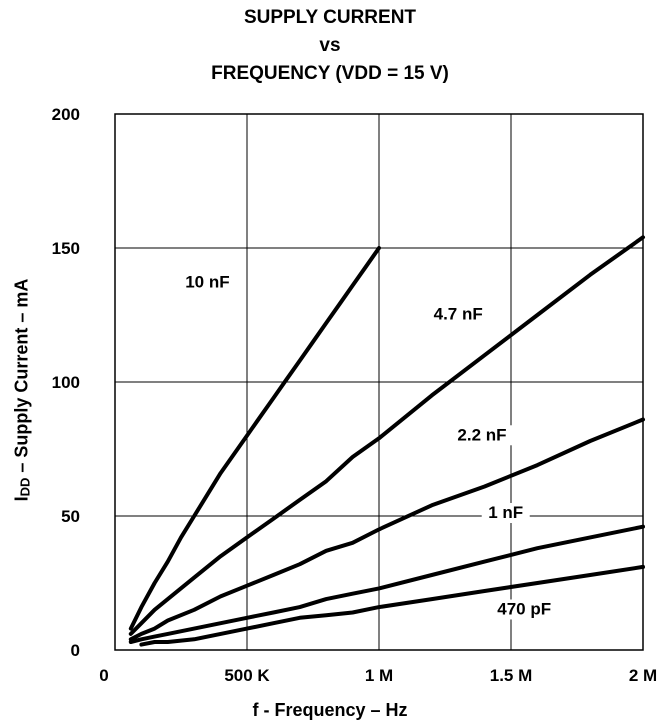  Describe the element at coordinates (21, 378) in the screenshot. I see `y-label-text: – Supply Current – mA` at that location.